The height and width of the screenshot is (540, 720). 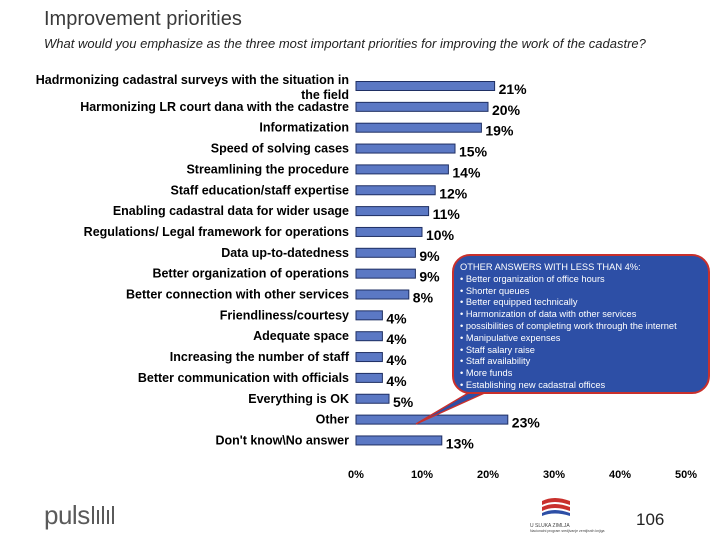 What do you see at coordinates (356, 475) in the screenshot?
I see `x-tick-label: 0%` at bounding box center [356, 475].